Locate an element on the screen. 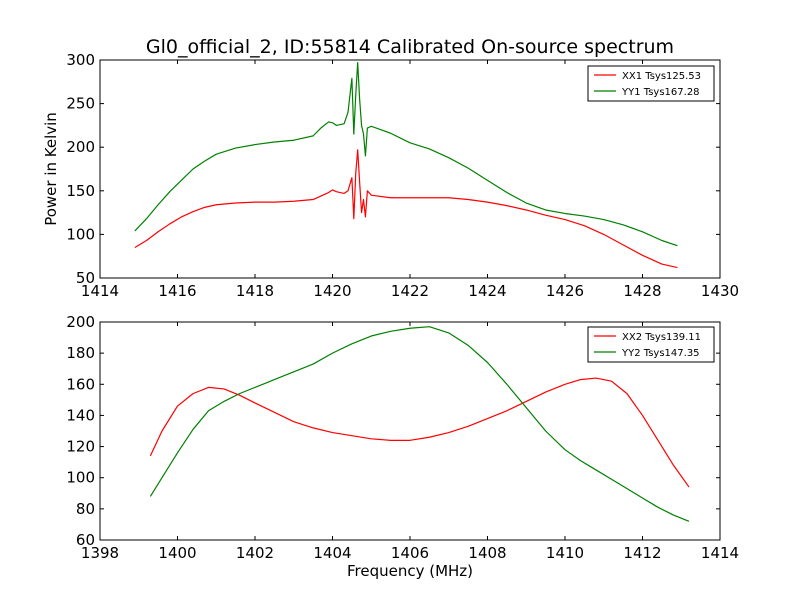 This screenshot has width=800, height=600. y-tick-label: 50 is located at coordinates (85, 278).